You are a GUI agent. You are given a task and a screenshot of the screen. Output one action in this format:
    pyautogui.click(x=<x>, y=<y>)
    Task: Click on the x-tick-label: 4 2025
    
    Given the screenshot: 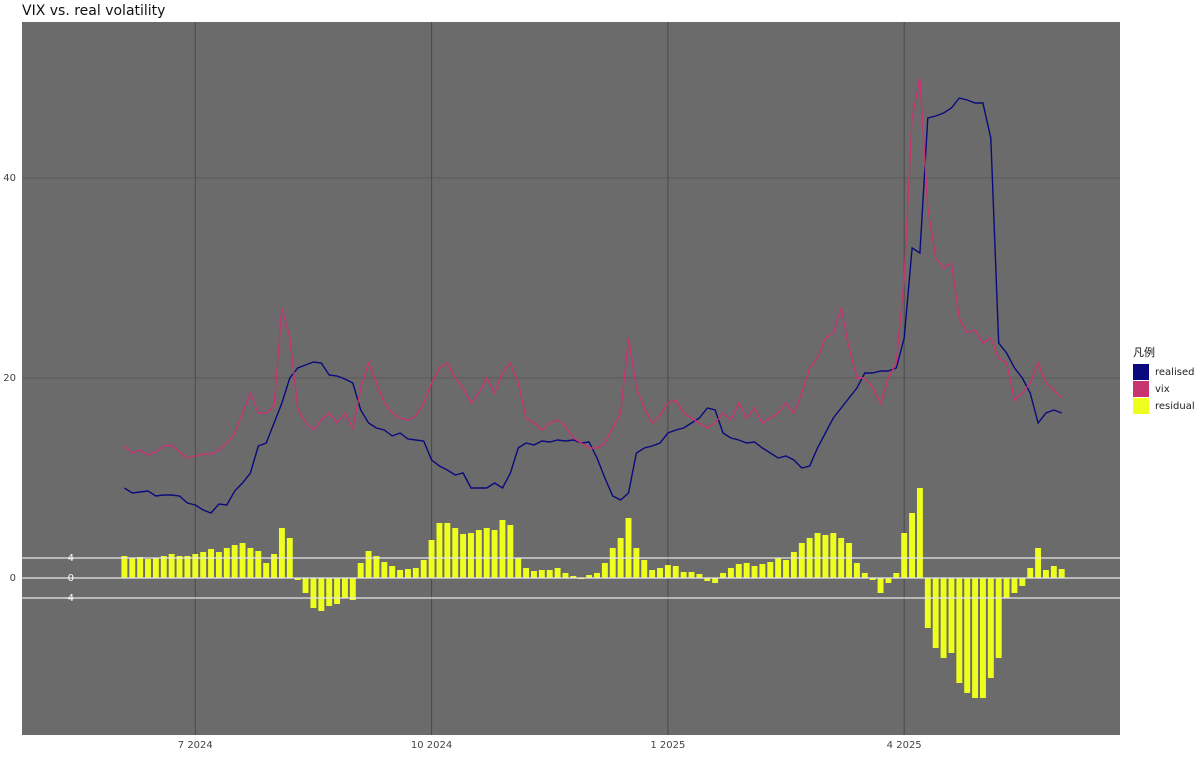 What is the action you would take?
    pyautogui.click(x=904, y=745)
    